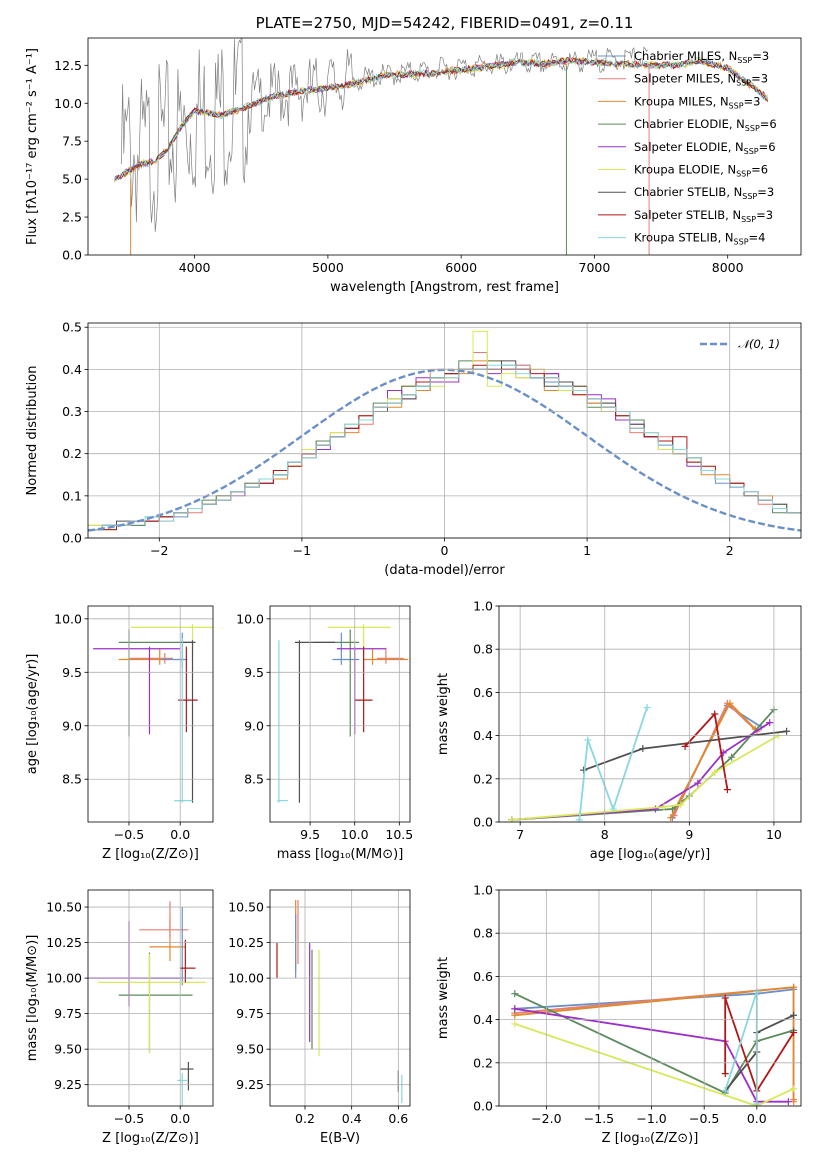 The height and width of the screenshot is (1170, 819). I want to click on x-tick-label: 6000, so click(461, 267).